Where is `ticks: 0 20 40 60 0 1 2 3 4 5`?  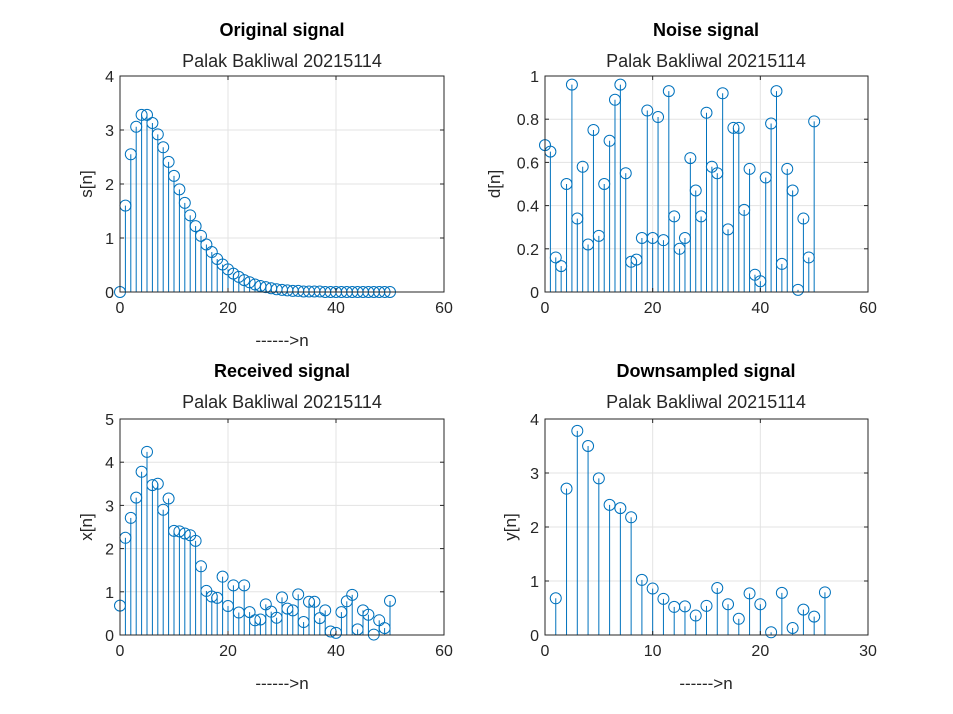 ticks: 0 20 40 60 0 1 2 3 4 5 is located at coordinates (279, 536).